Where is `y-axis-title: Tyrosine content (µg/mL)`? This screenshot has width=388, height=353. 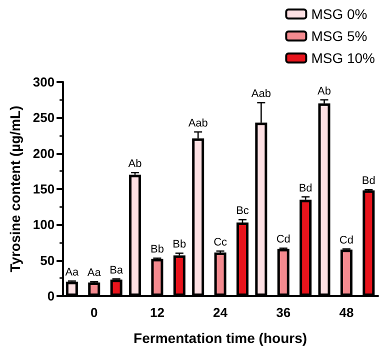
y-axis-title: Tyrosine content (µg/mL) is located at coordinates (15, 189).